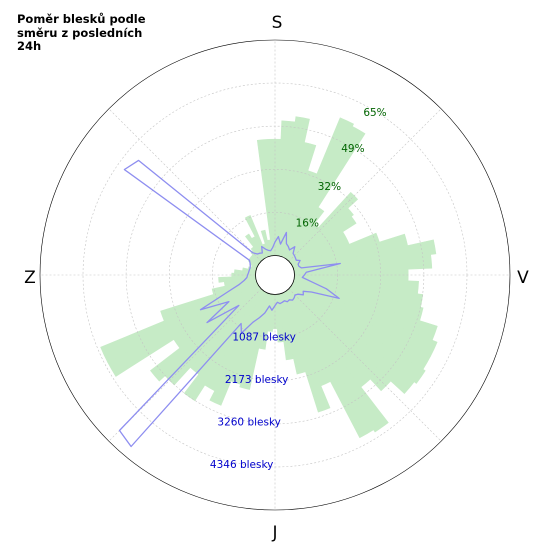 The width and height of the screenshot is (550, 550). I want to click on compass-north-label: S, so click(277, 23).